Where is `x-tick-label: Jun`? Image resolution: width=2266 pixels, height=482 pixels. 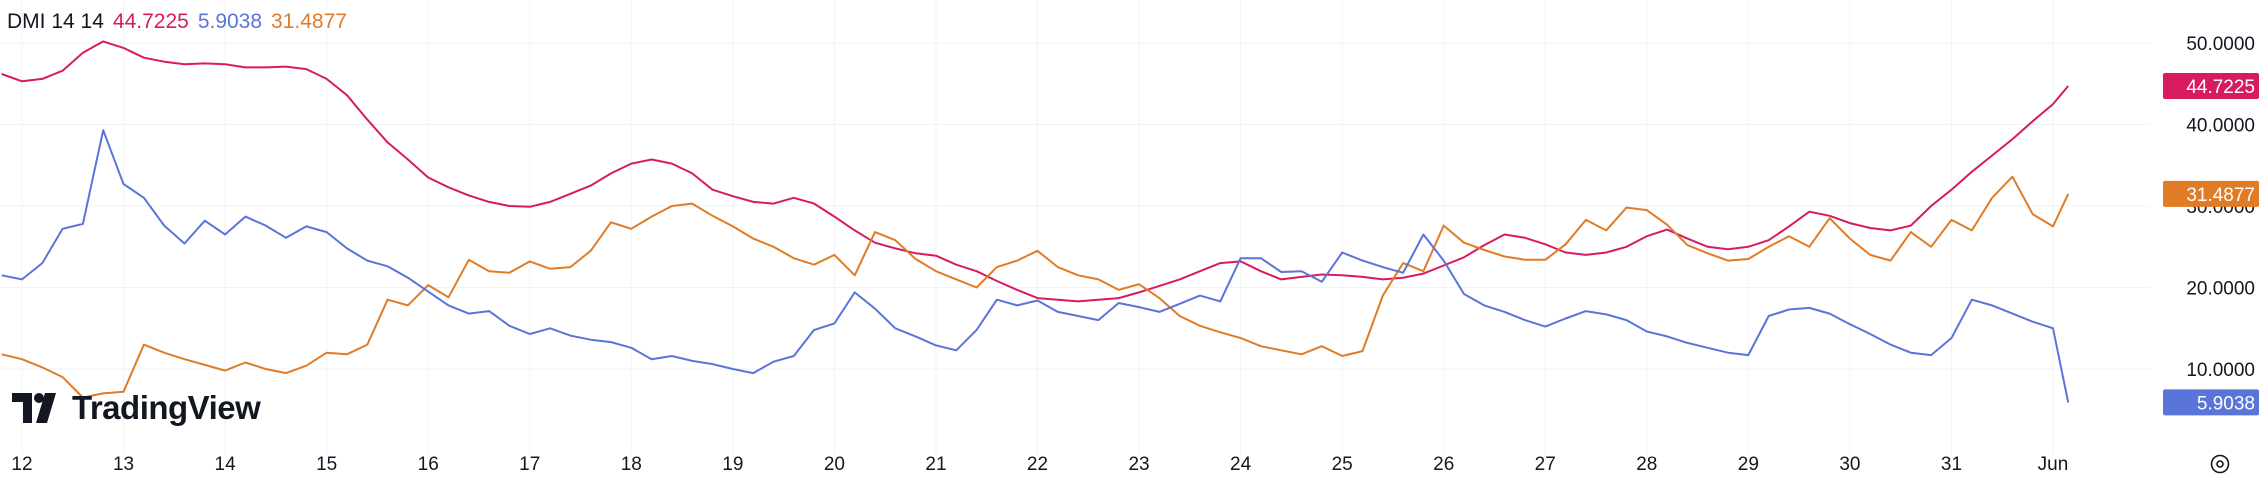 x-tick-label: Jun is located at coordinates (2053, 464).